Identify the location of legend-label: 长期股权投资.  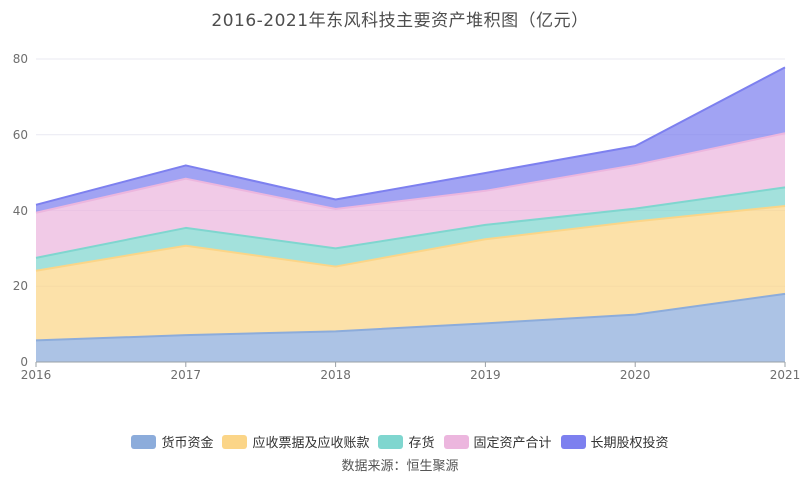
(629, 443).